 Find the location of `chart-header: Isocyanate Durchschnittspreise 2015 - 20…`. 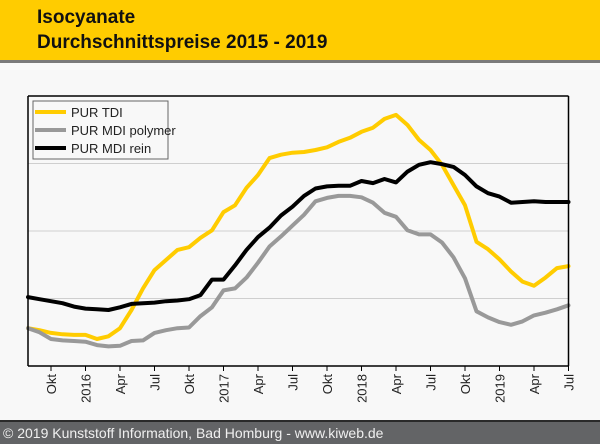

chart-header: Isocyanate Durchschnittspreise 2015 - 20… is located at coordinates (300, 31).